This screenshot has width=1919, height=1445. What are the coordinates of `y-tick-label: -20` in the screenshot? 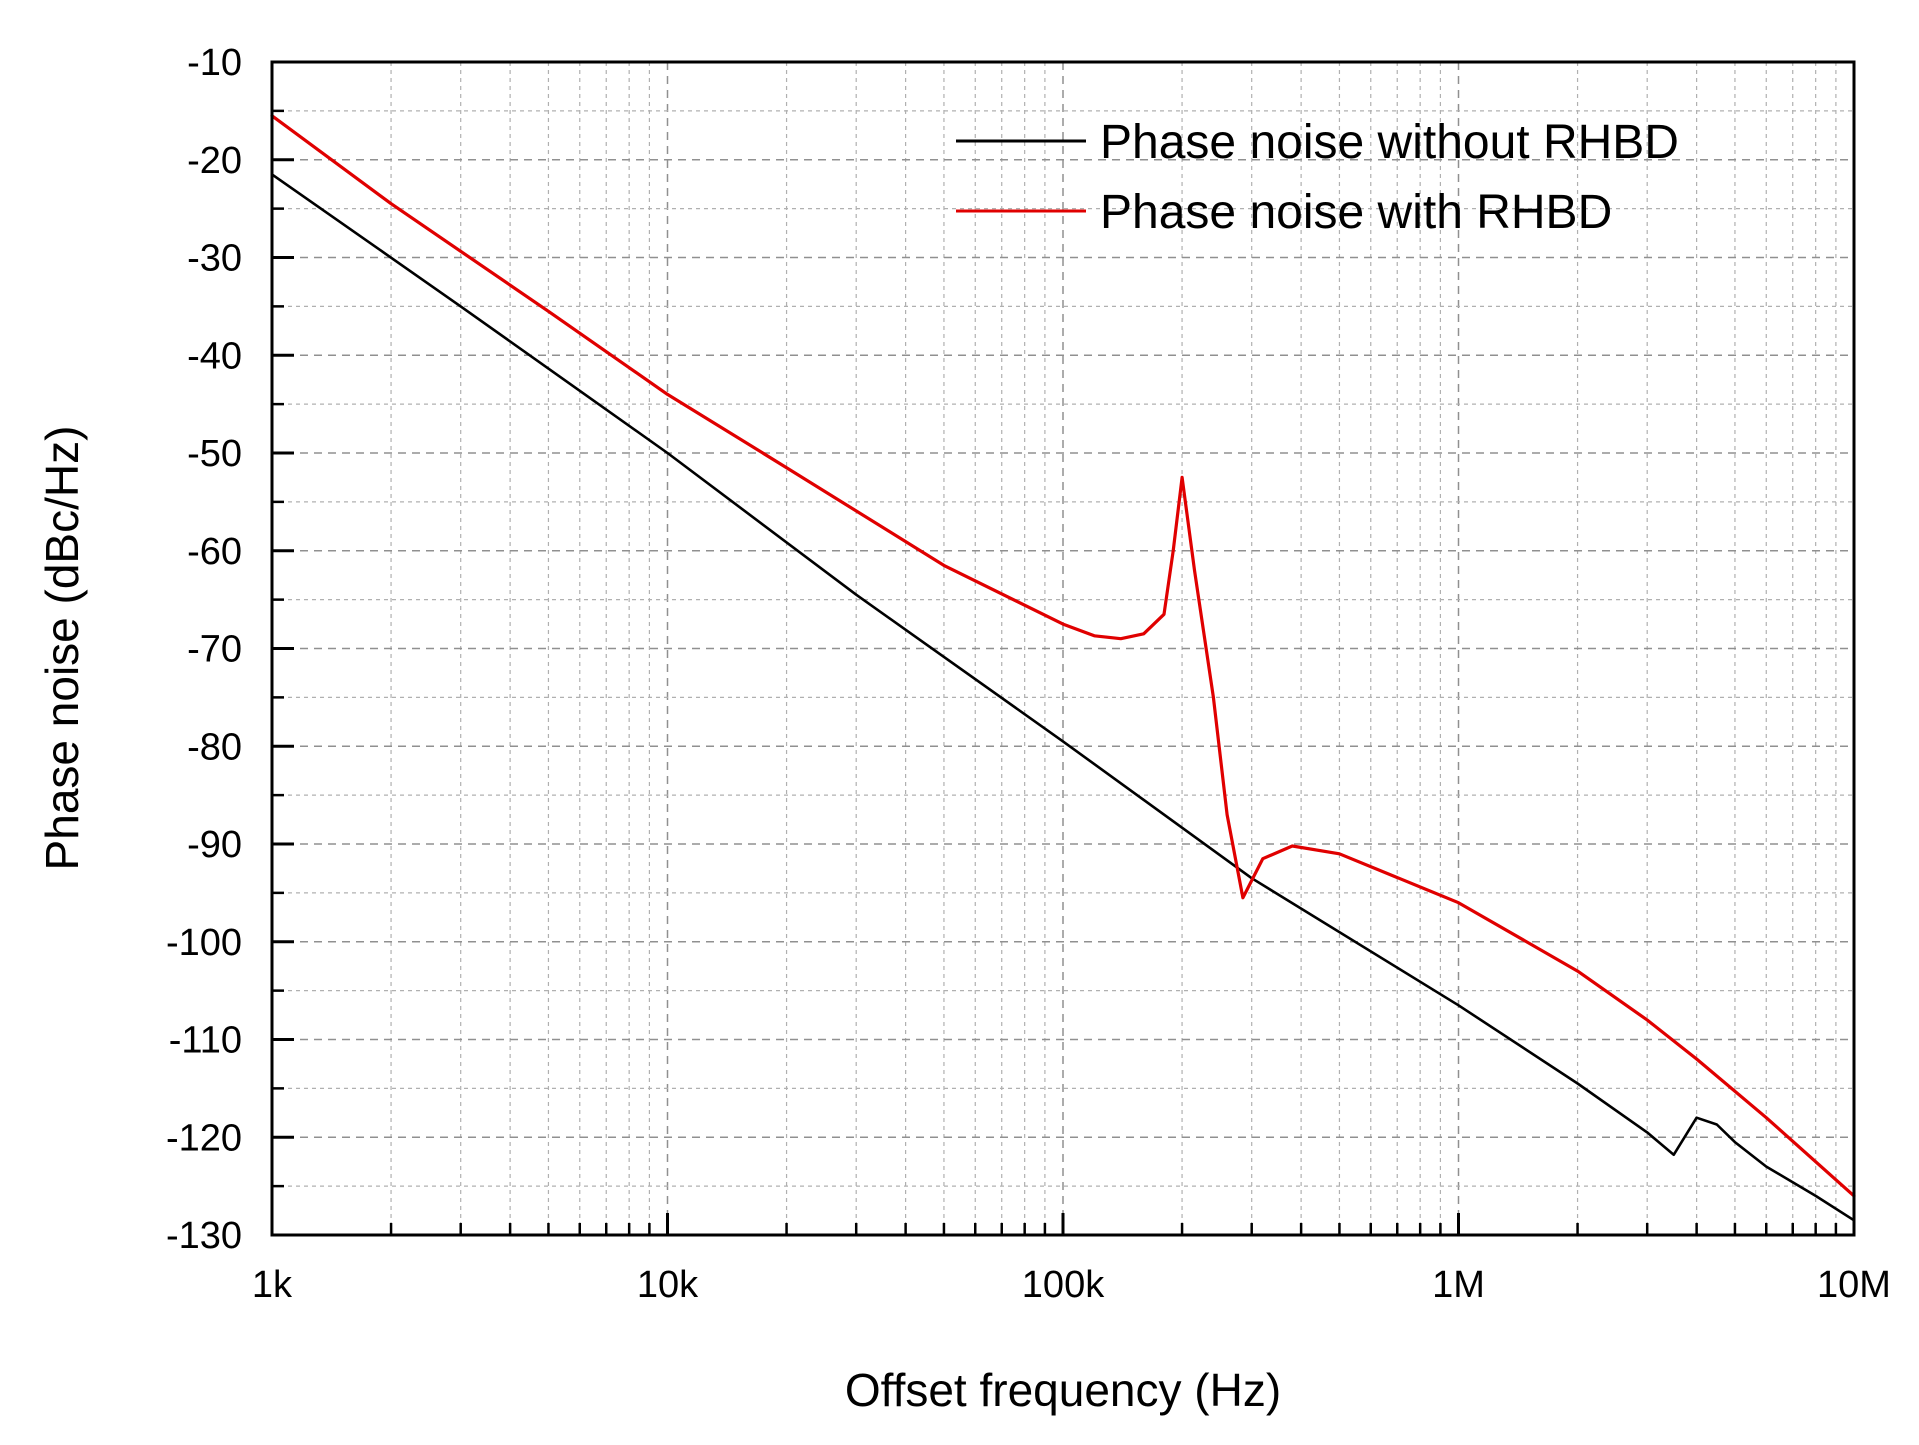 It's located at (214, 161).